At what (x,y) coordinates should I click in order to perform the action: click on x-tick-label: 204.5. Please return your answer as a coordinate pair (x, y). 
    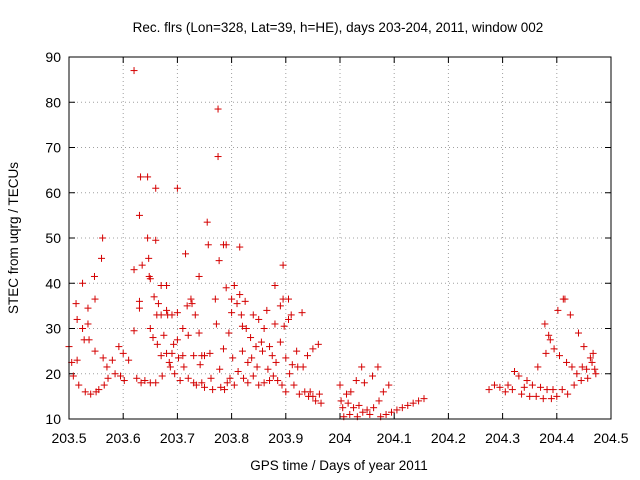
    Looking at the image, I should click on (610, 438).